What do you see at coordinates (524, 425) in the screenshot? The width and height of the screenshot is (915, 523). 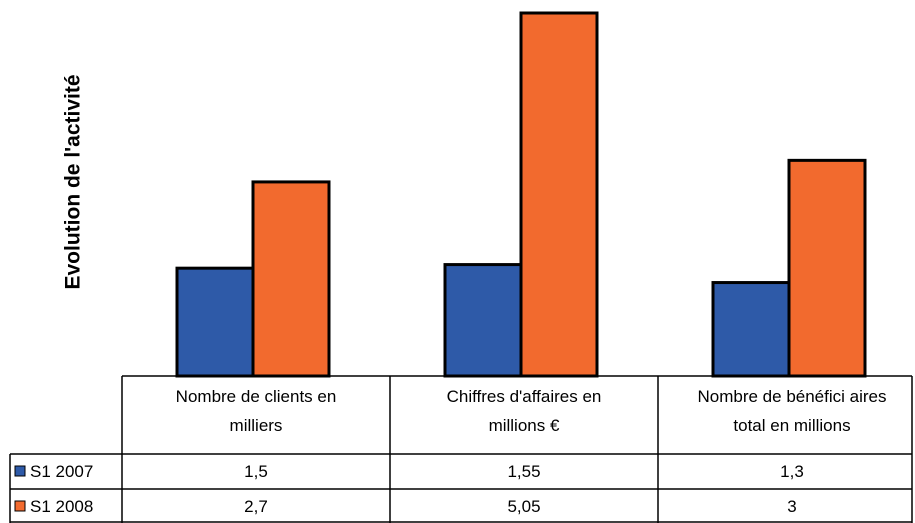 I see `category-label: millions €` at bounding box center [524, 425].